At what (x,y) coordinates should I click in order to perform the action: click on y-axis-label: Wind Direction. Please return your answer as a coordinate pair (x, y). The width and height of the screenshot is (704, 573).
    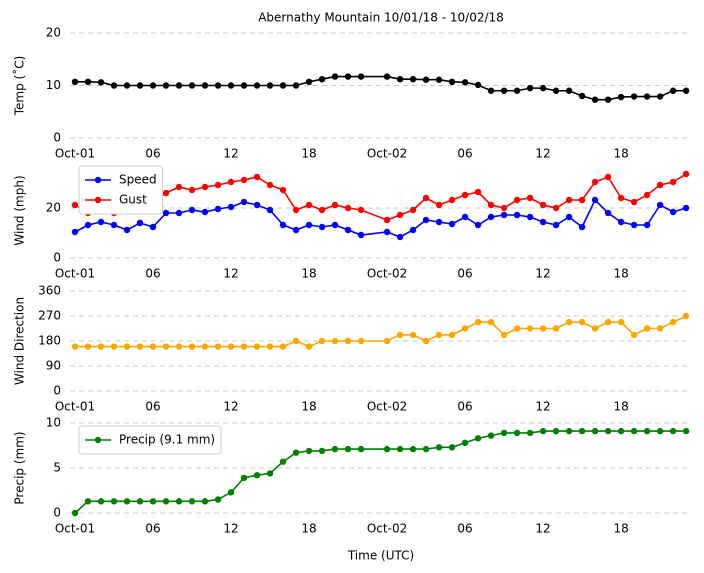
    Looking at the image, I should click on (20, 341).